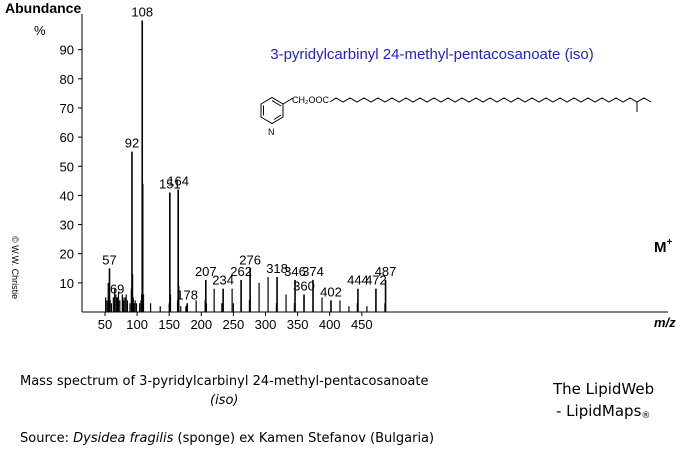 The height and width of the screenshot is (454, 683). I want to click on structure-ester-group: CH₂OOC, so click(310, 100).